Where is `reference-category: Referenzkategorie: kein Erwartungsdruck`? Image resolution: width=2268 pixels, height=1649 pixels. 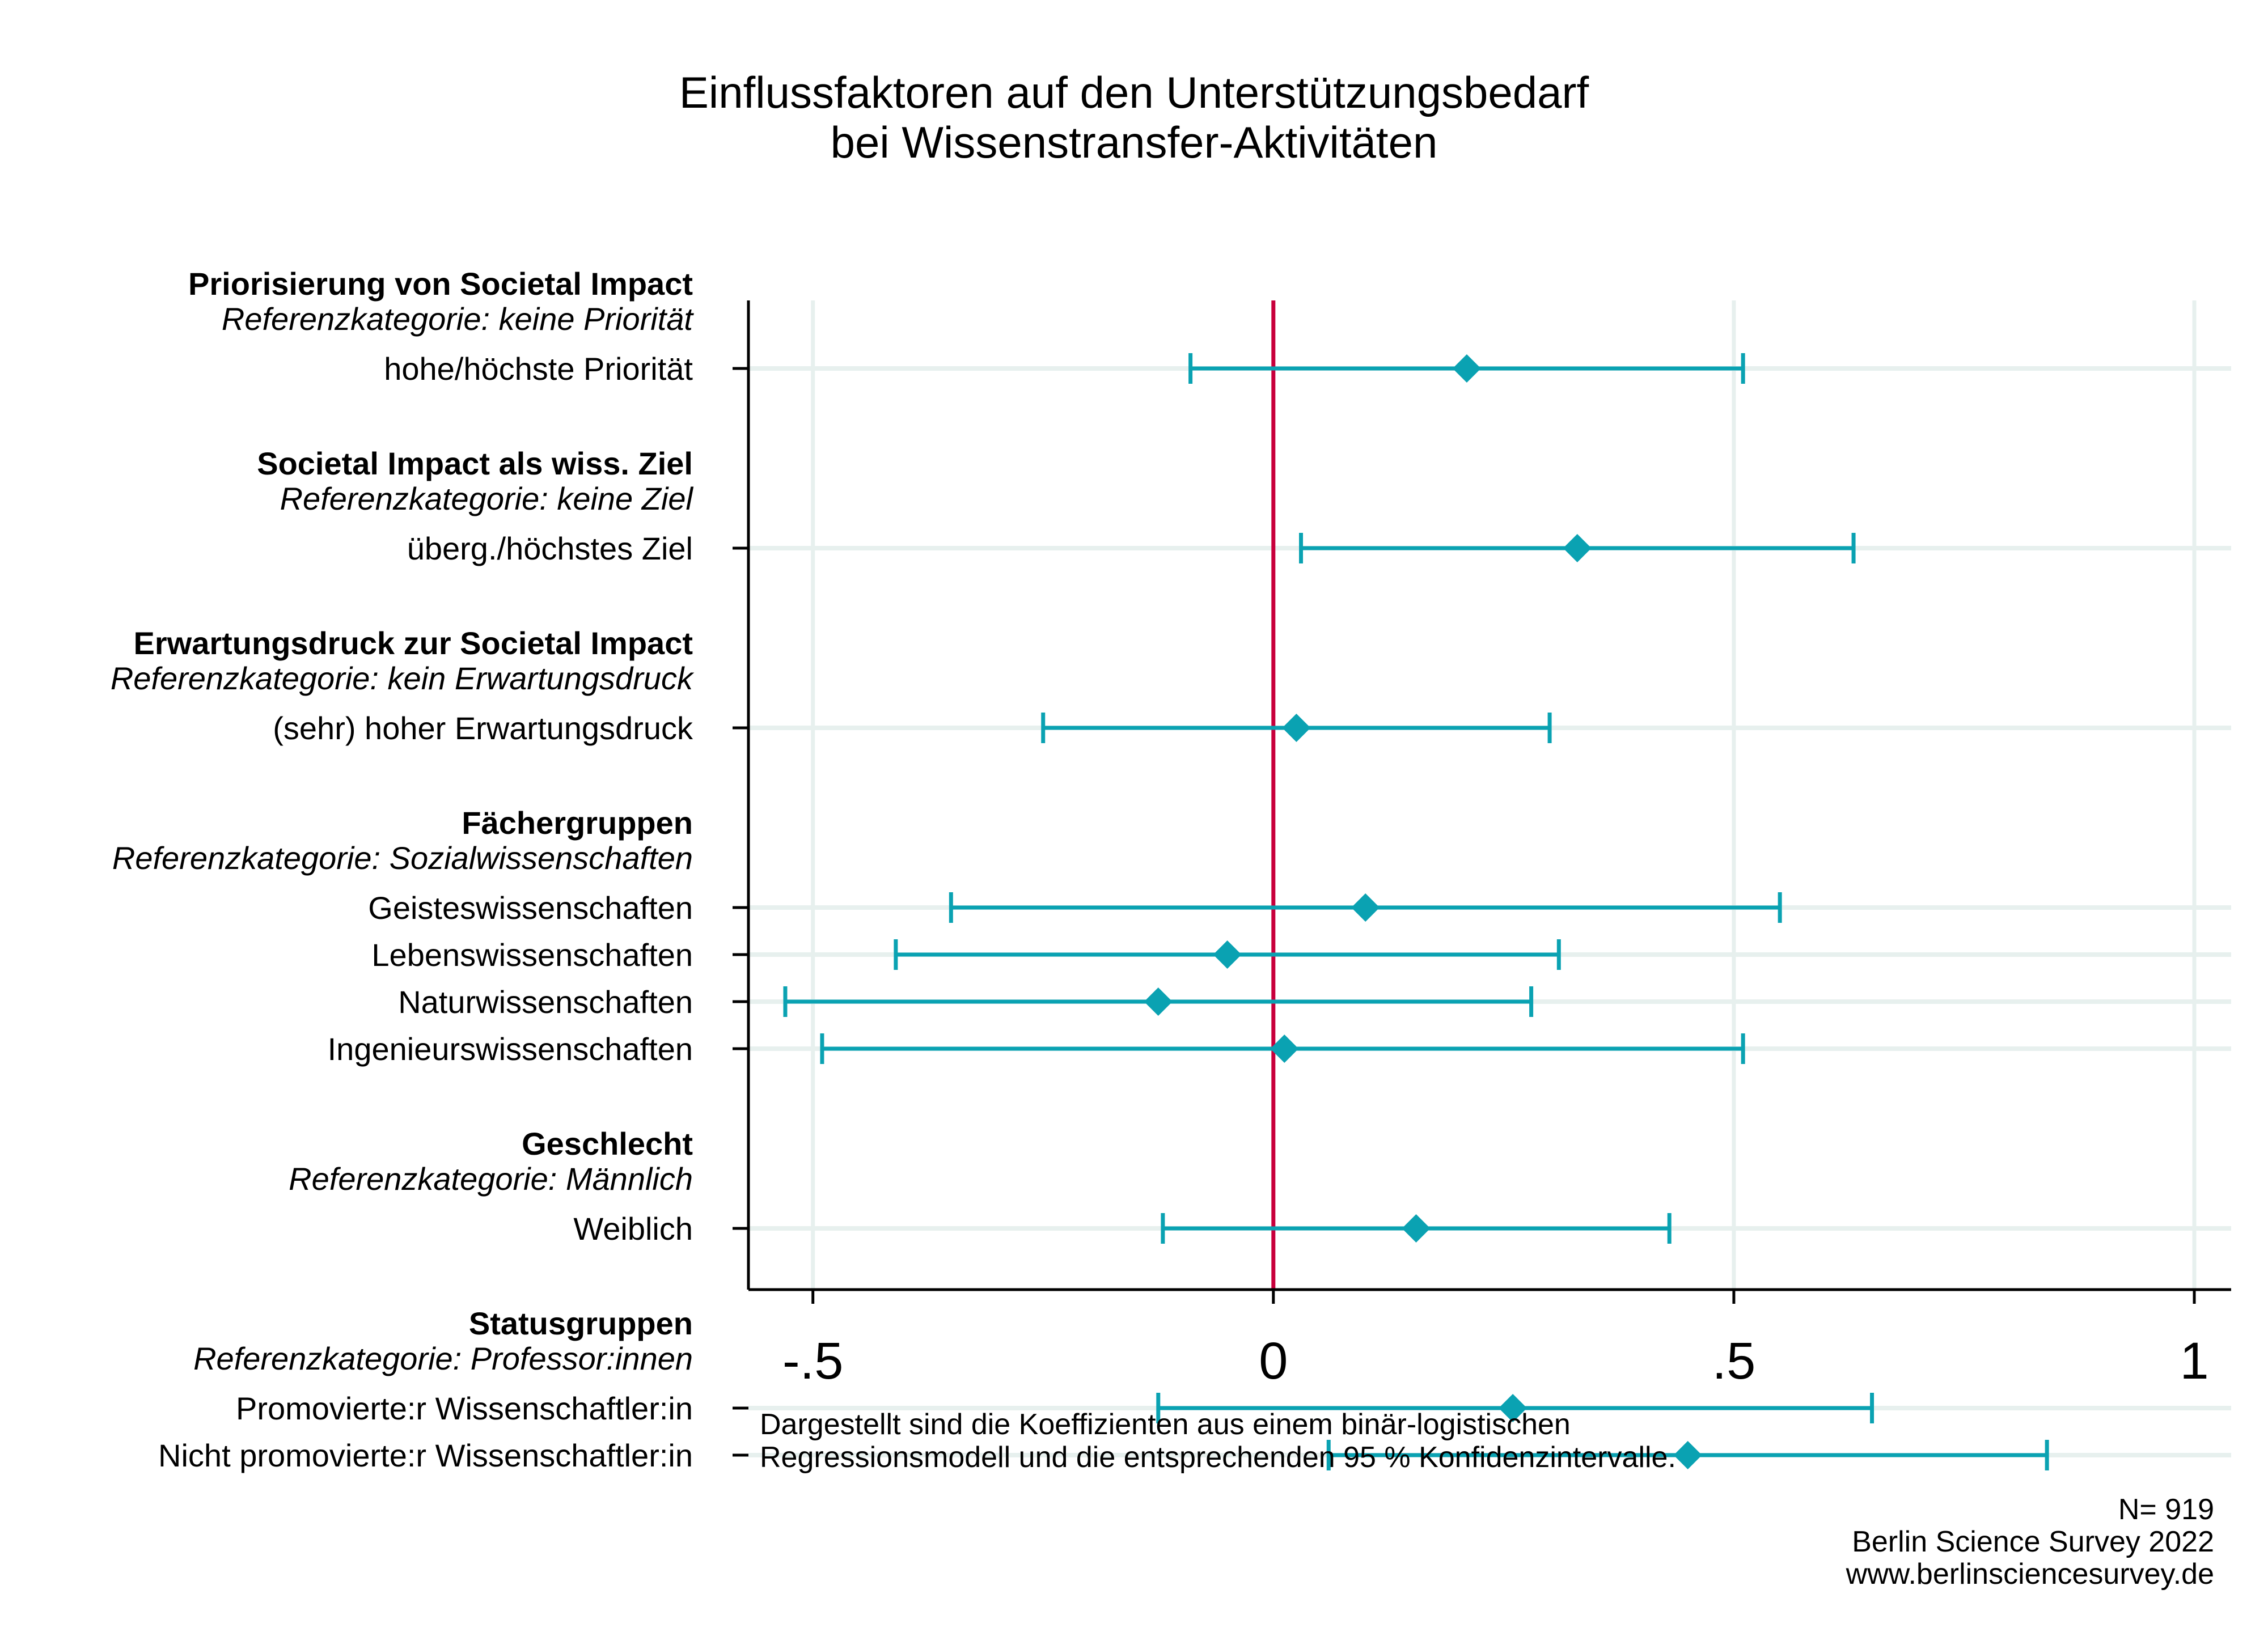 reference-category: Referenzkategorie: kein Erwartungsdruck is located at coordinates (403, 678).